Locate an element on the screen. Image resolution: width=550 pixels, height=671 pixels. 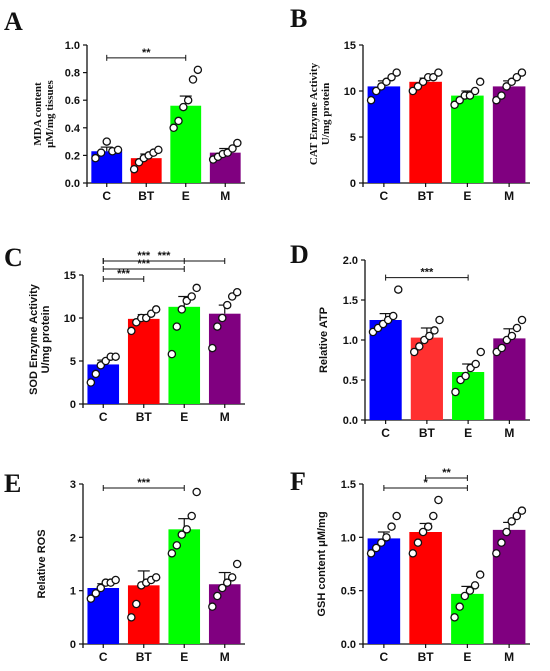
panel-letter: E is located at coordinates (12, 483).